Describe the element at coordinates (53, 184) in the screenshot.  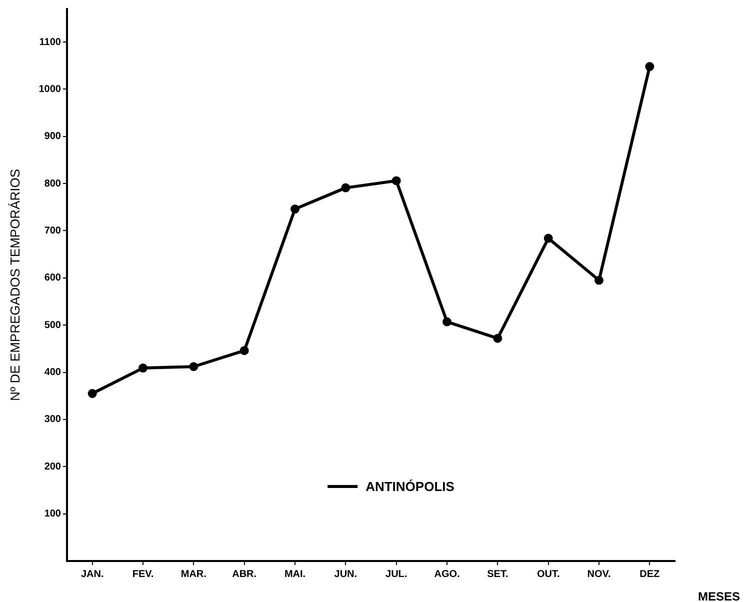
I see `y-tick-label: 800` at that location.